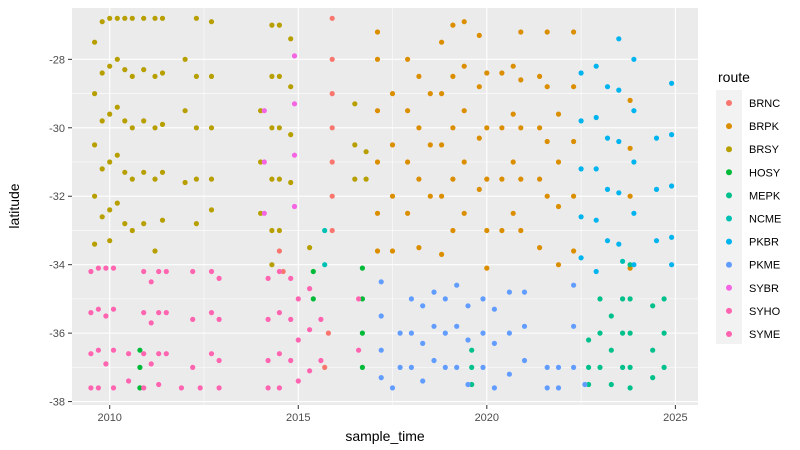  What do you see at coordinates (764, 289) in the screenshot?
I see `legend-label-sybr: SYBR` at bounding box center [764, 289].